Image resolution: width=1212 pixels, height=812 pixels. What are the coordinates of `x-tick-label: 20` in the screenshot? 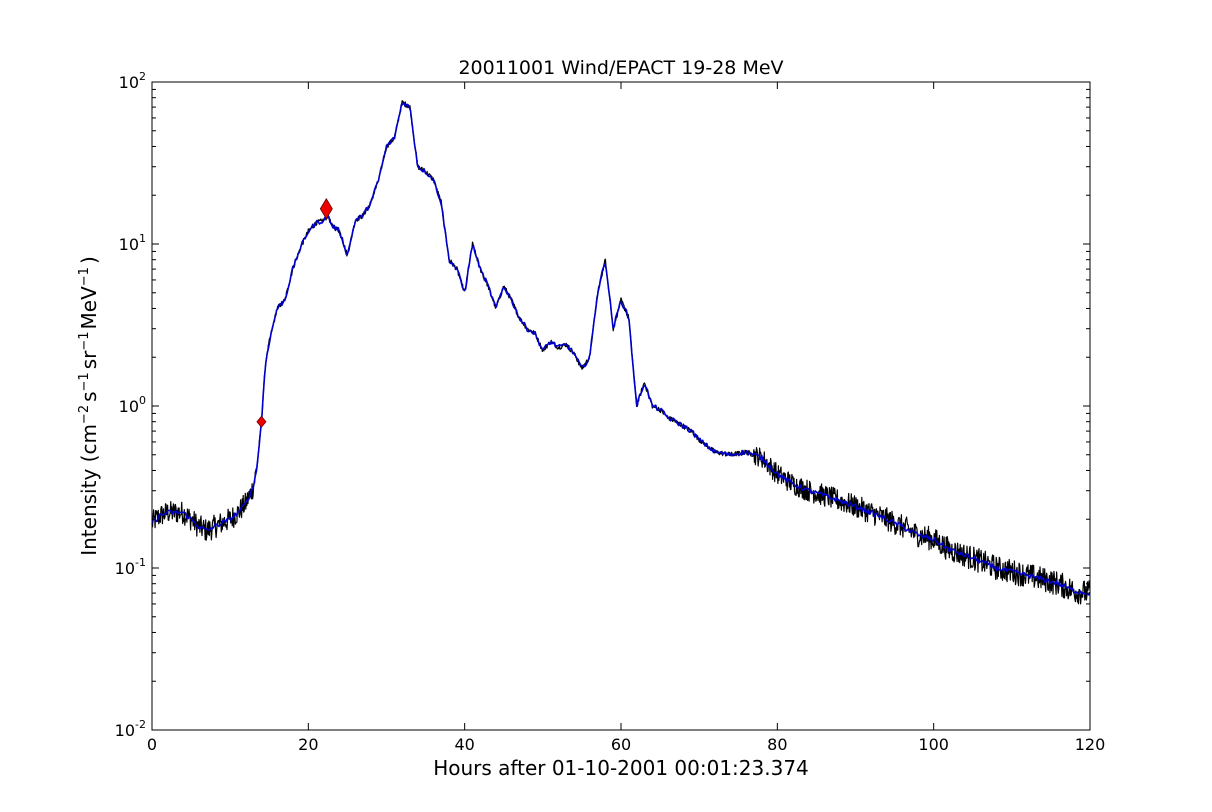 It's located at (308, 744).